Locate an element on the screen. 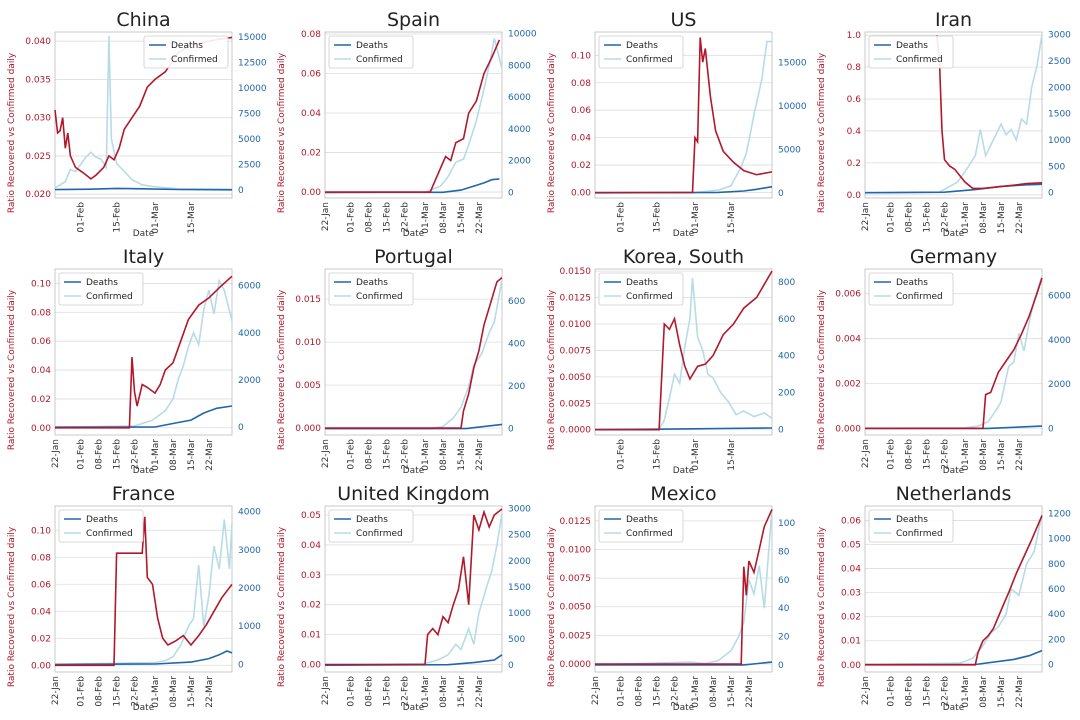 The height and width of the screenshot is (720, 1080). right-tick-label: 600 is located at coordinates (786, 320).